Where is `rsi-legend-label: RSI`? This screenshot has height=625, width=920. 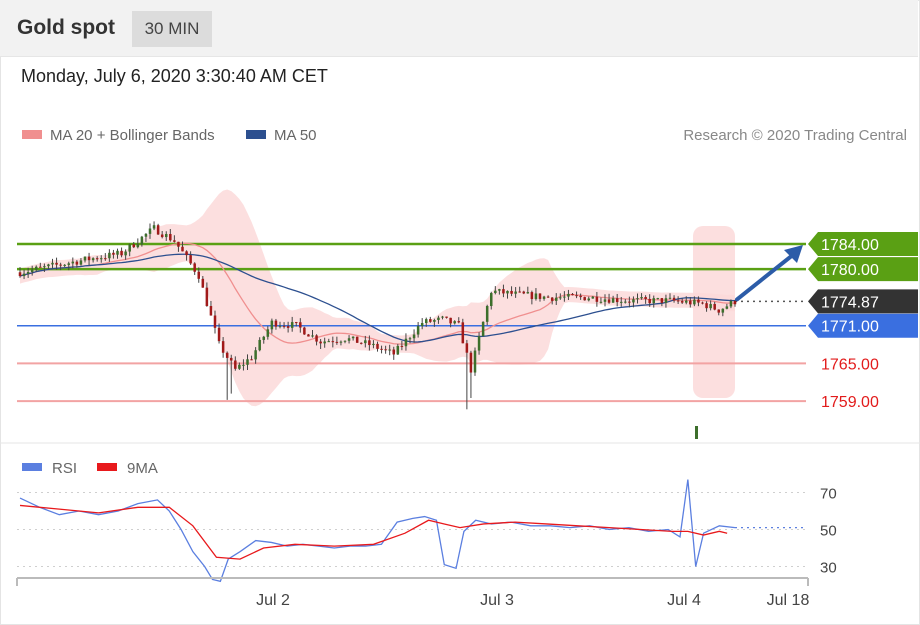 rsi-legend-label: RSI is located at coordinates (64, 468).